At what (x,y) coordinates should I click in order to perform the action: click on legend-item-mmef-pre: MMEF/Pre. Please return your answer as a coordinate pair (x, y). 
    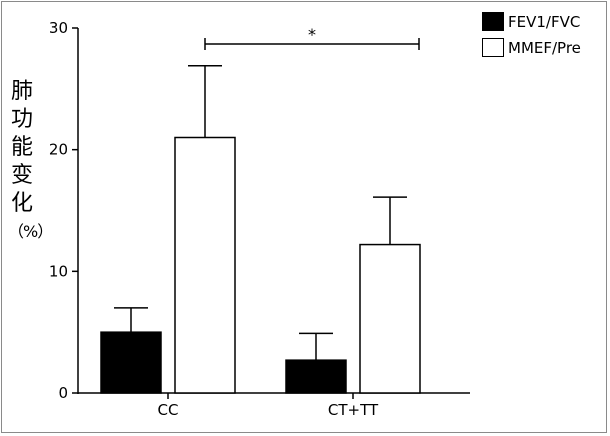
    Looking at the image, I should click on (531, 47).